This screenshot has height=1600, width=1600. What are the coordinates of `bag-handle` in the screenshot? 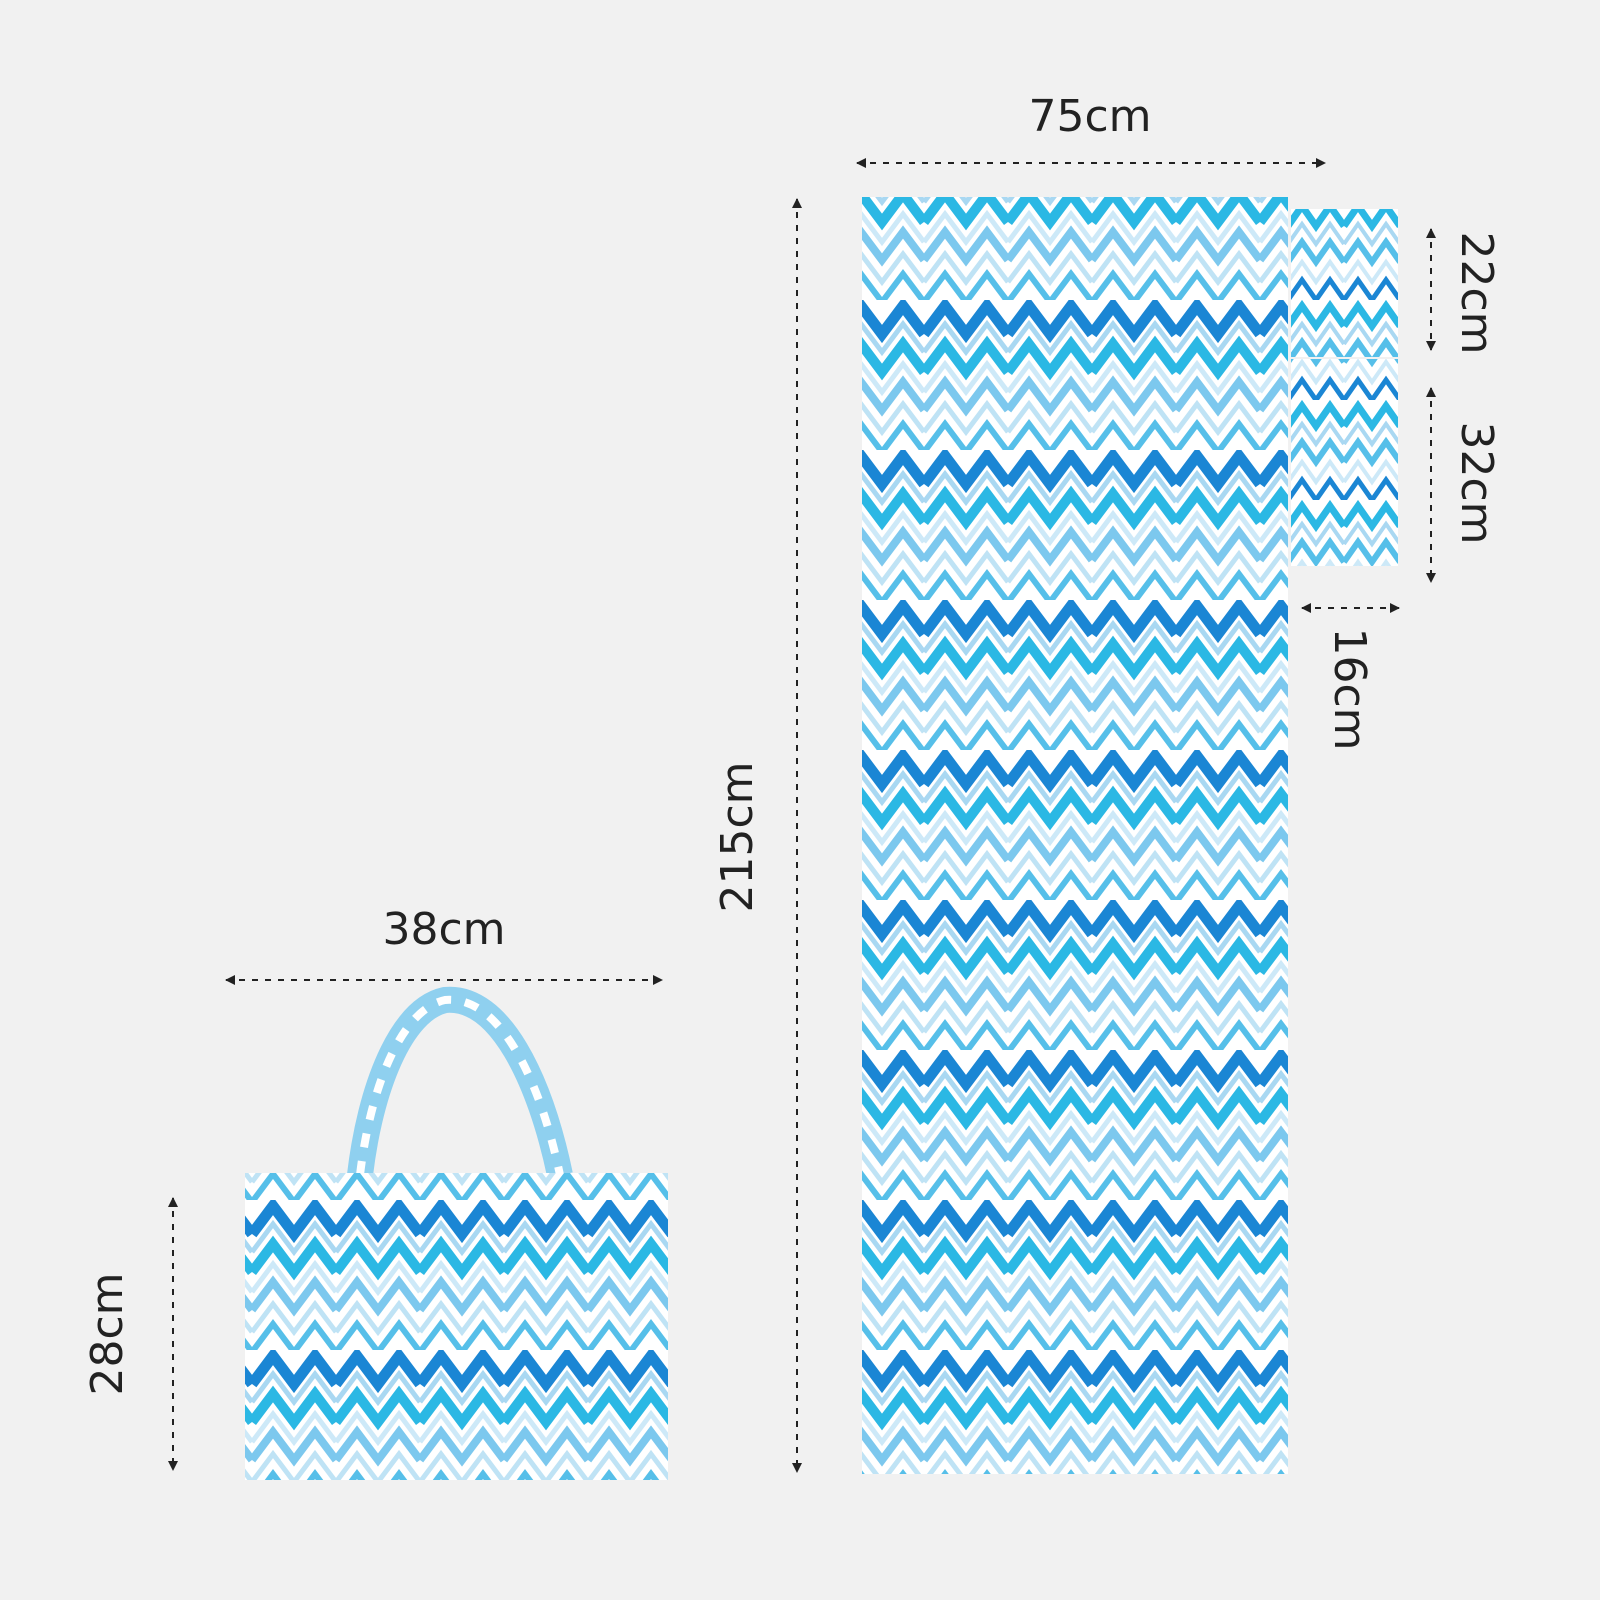 It's located at (460, 1082).